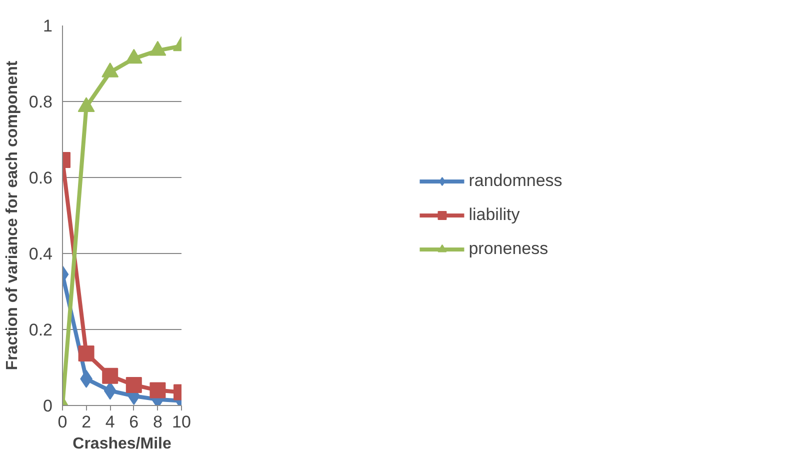 The height and width of the screenshot is (466, 812). Describe the element at coordinates (48, 26) in the screenshot. I see `y-tick-label: 1` at that location.